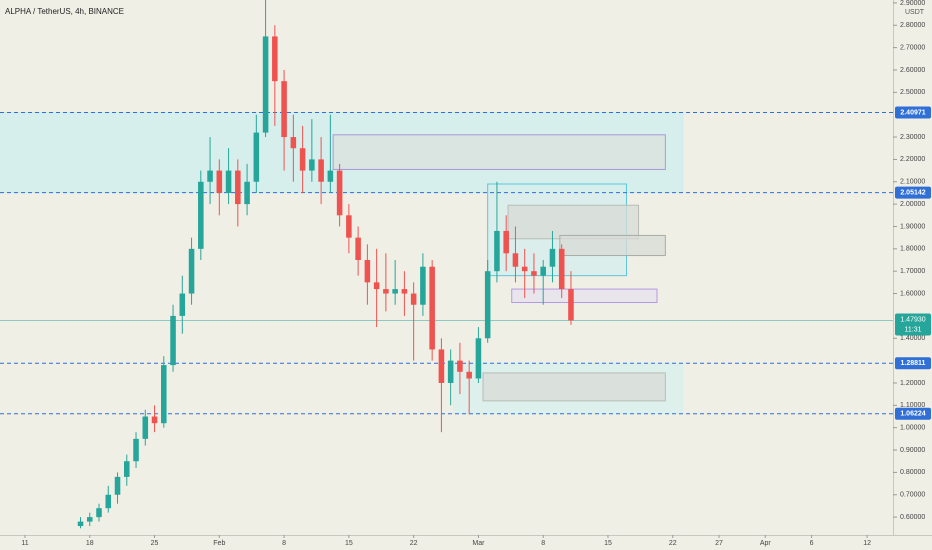  I want to click on y-tick-label: 1.00000, so click(912, 428).